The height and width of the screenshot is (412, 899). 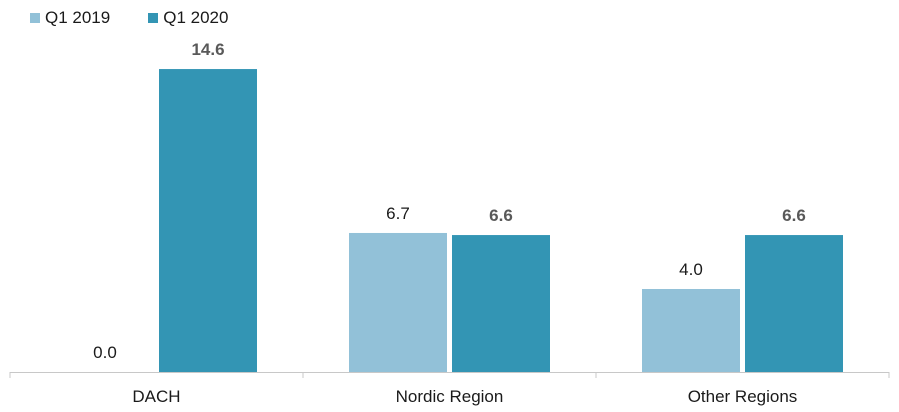 I want to click on data-label-q1-2019: 0.0, so click(x=105, y=352).